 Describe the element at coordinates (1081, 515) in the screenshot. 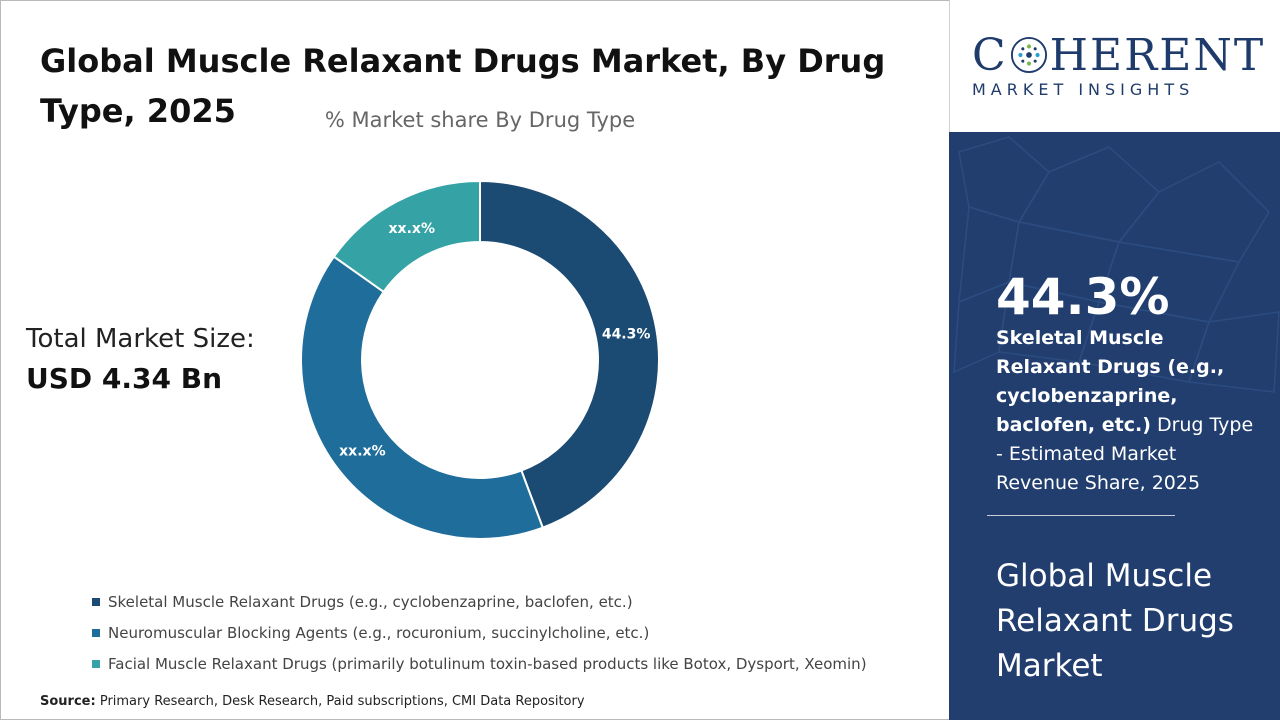

I see `panel-divider` at that location.